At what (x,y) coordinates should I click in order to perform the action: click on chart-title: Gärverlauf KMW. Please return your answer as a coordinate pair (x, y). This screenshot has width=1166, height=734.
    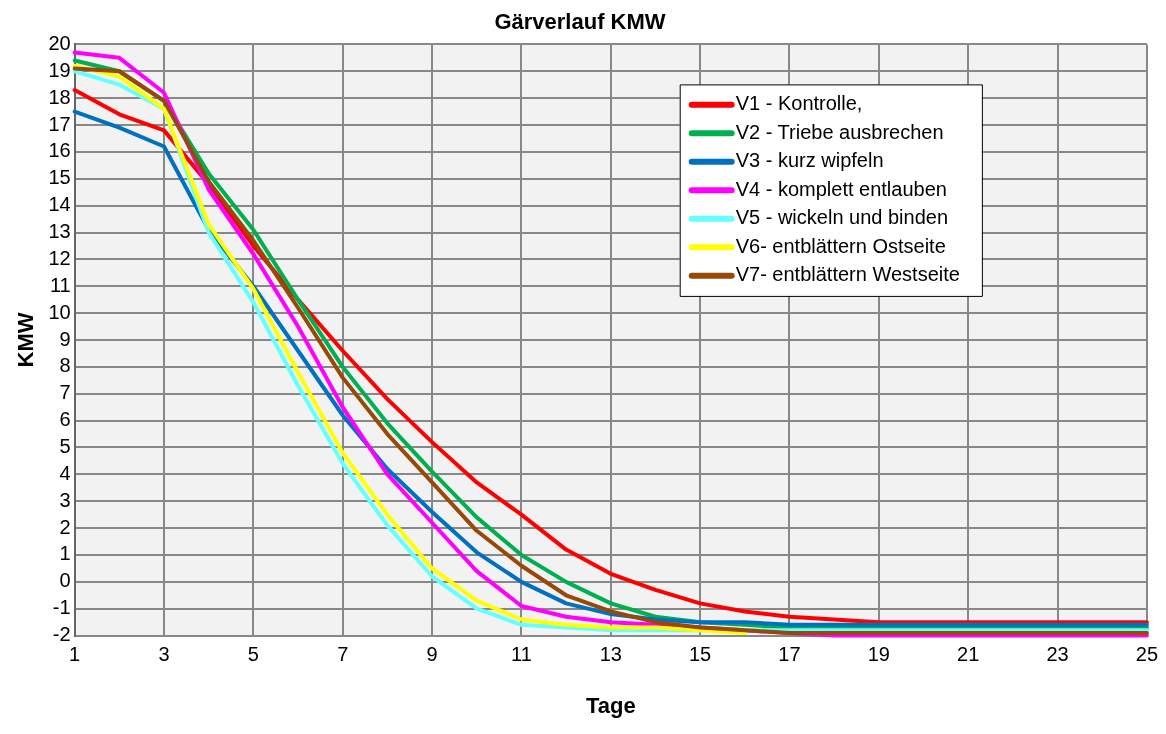
    Looking at the image, I should click on (580, 22).